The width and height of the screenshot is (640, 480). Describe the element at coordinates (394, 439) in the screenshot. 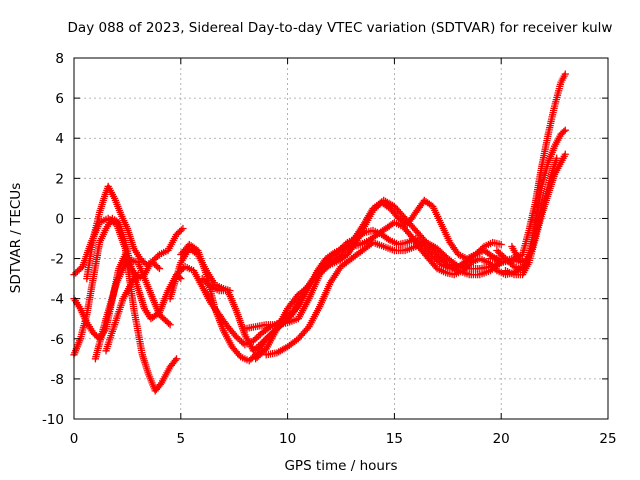

I see `x-tick-label: 15` at that location.